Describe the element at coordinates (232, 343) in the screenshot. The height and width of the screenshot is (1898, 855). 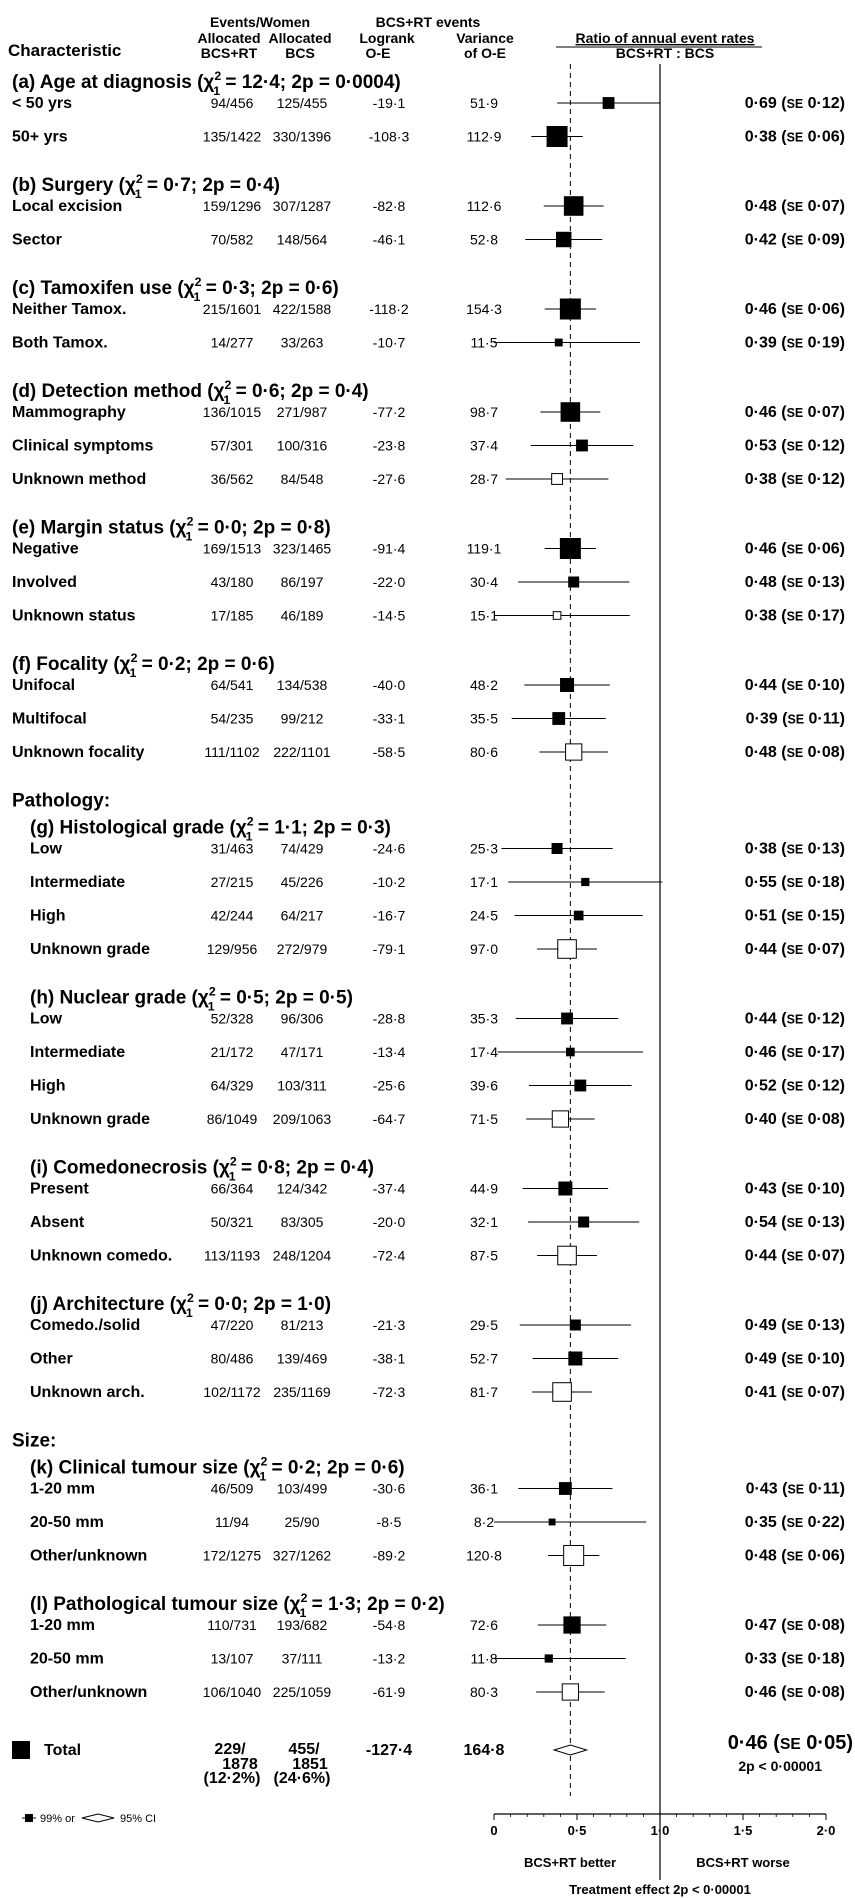
I see `row-rt-events: 14/277` at that location.